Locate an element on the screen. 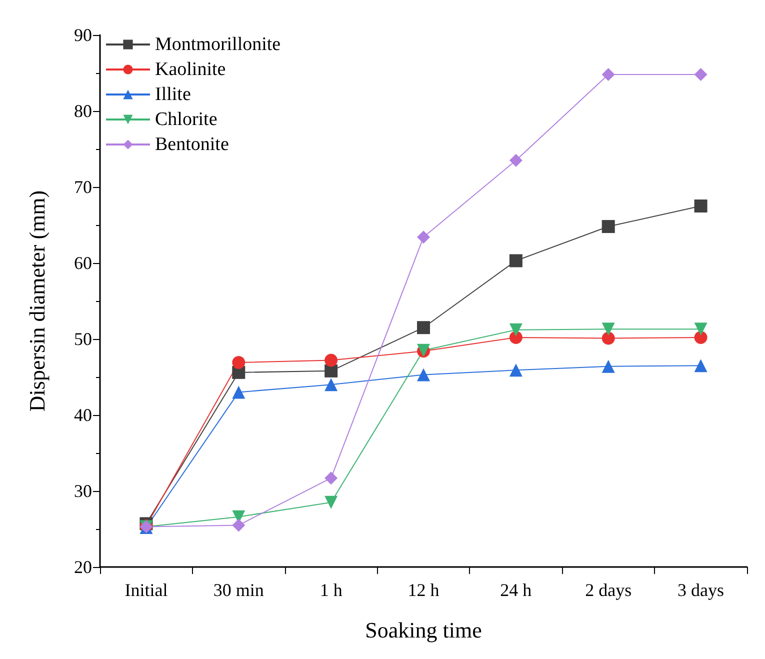  legend-label: Kaolinite is located at coordinates (190, 69).